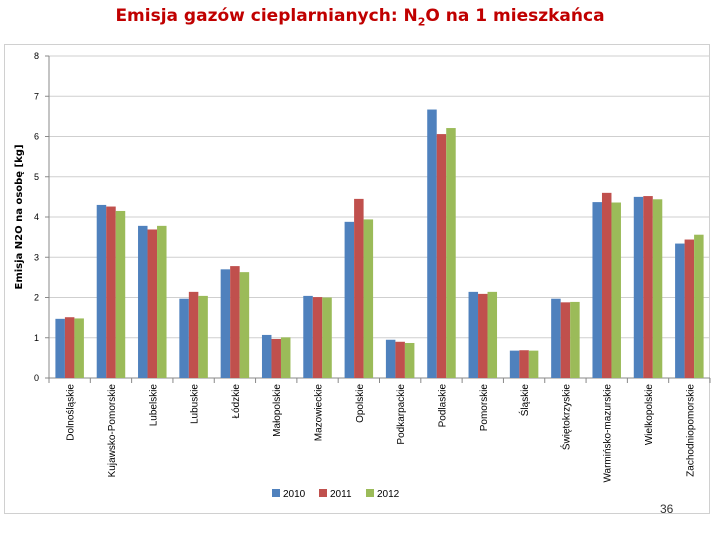 The height and width of the screenshot is (540, 720). Describe the element at coordinates (266, 16) in the screenshot. I see `title-main: Emisja gazów cieplarnianych: N` at that location.